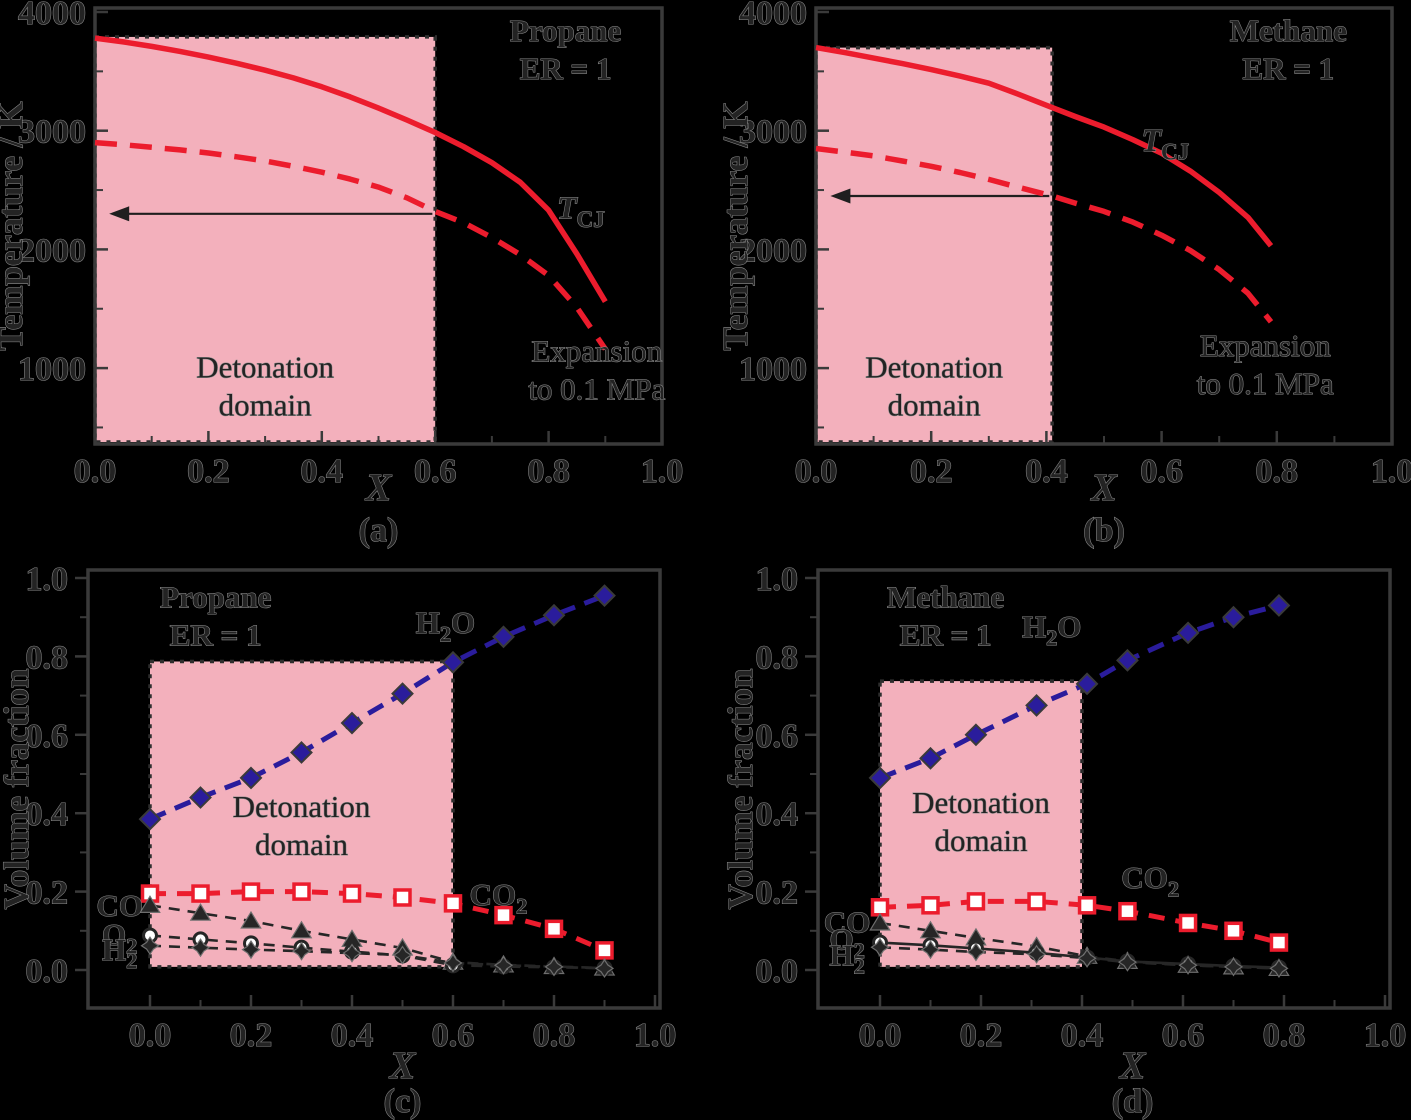 The height and width of the screenshot is (1120, 1411). What do you see at coordinates (735, 226) in the screenshot?
I see `y-axis-label: Temperature / K` at bounding box center [735, 226].